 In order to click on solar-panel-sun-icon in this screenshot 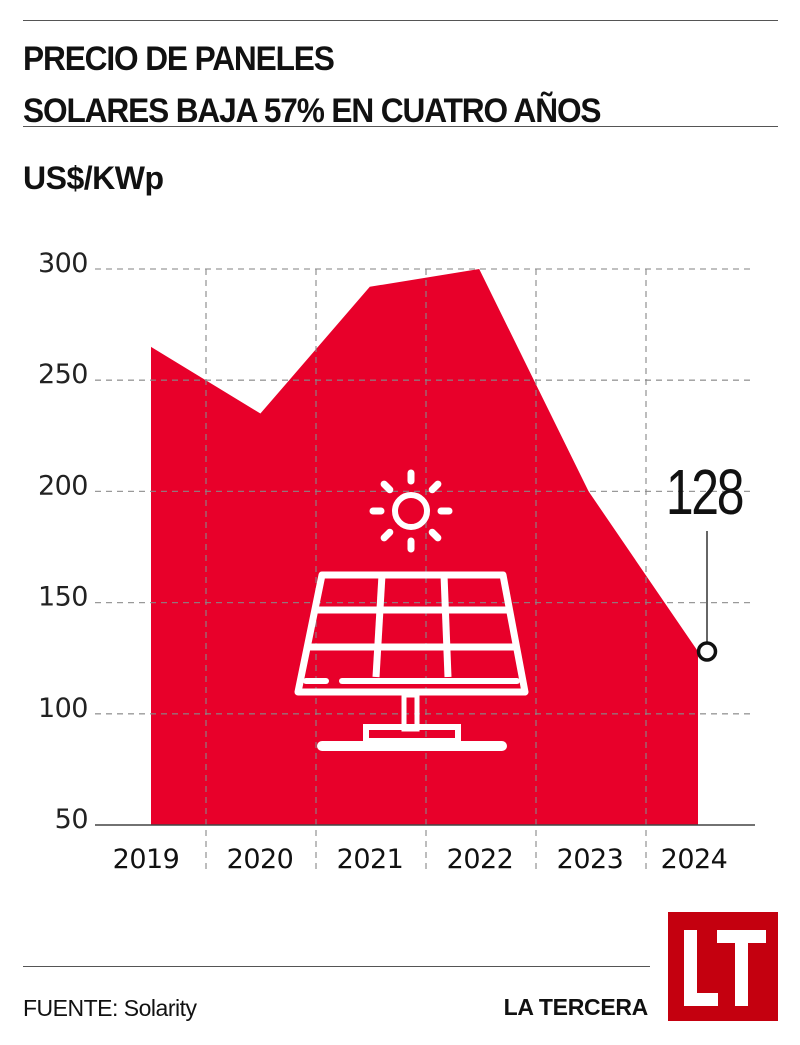, I will do `click(411, 610)`.